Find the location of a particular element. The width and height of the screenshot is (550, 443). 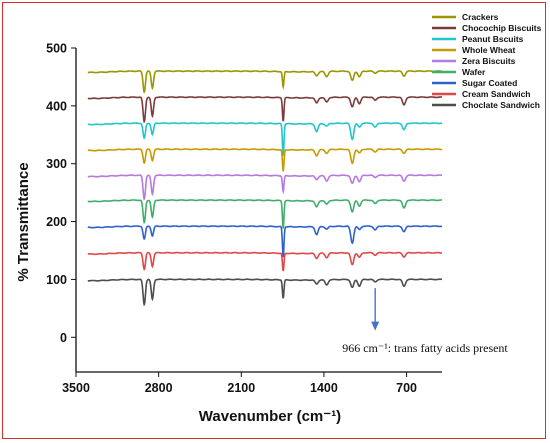

y-tick-label: 0 is located at coordinates (63, 338).